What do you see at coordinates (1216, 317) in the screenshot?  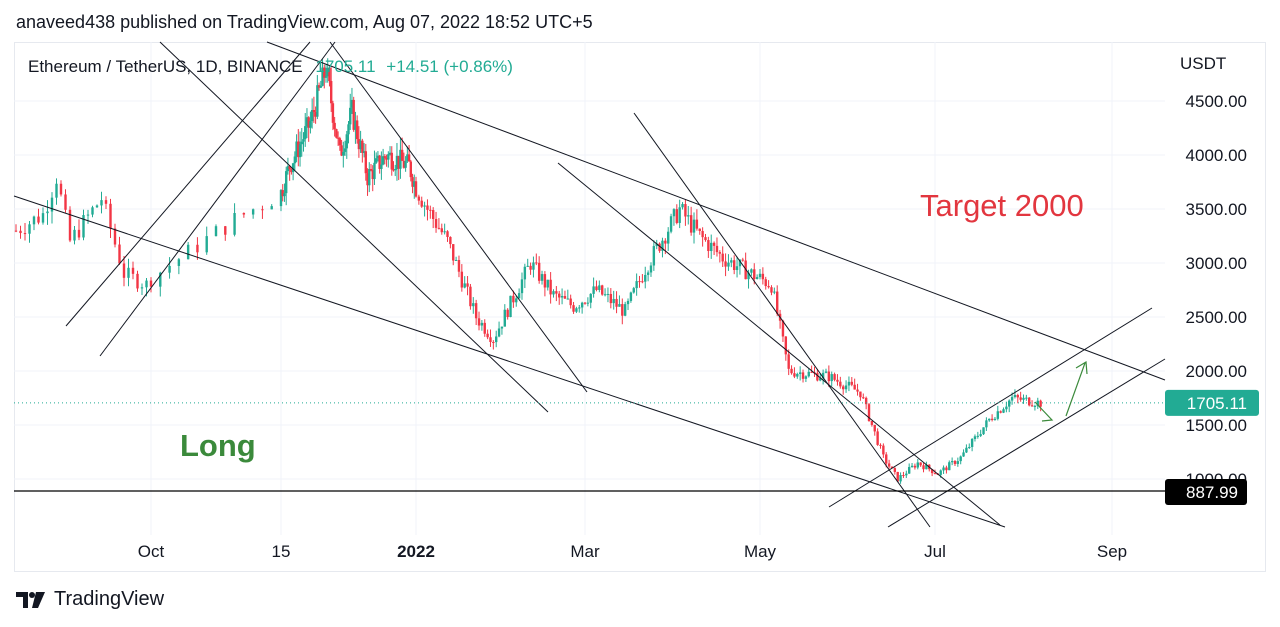 I see `price-tick-label: 2500.00` at bounding box center [1216, 317].